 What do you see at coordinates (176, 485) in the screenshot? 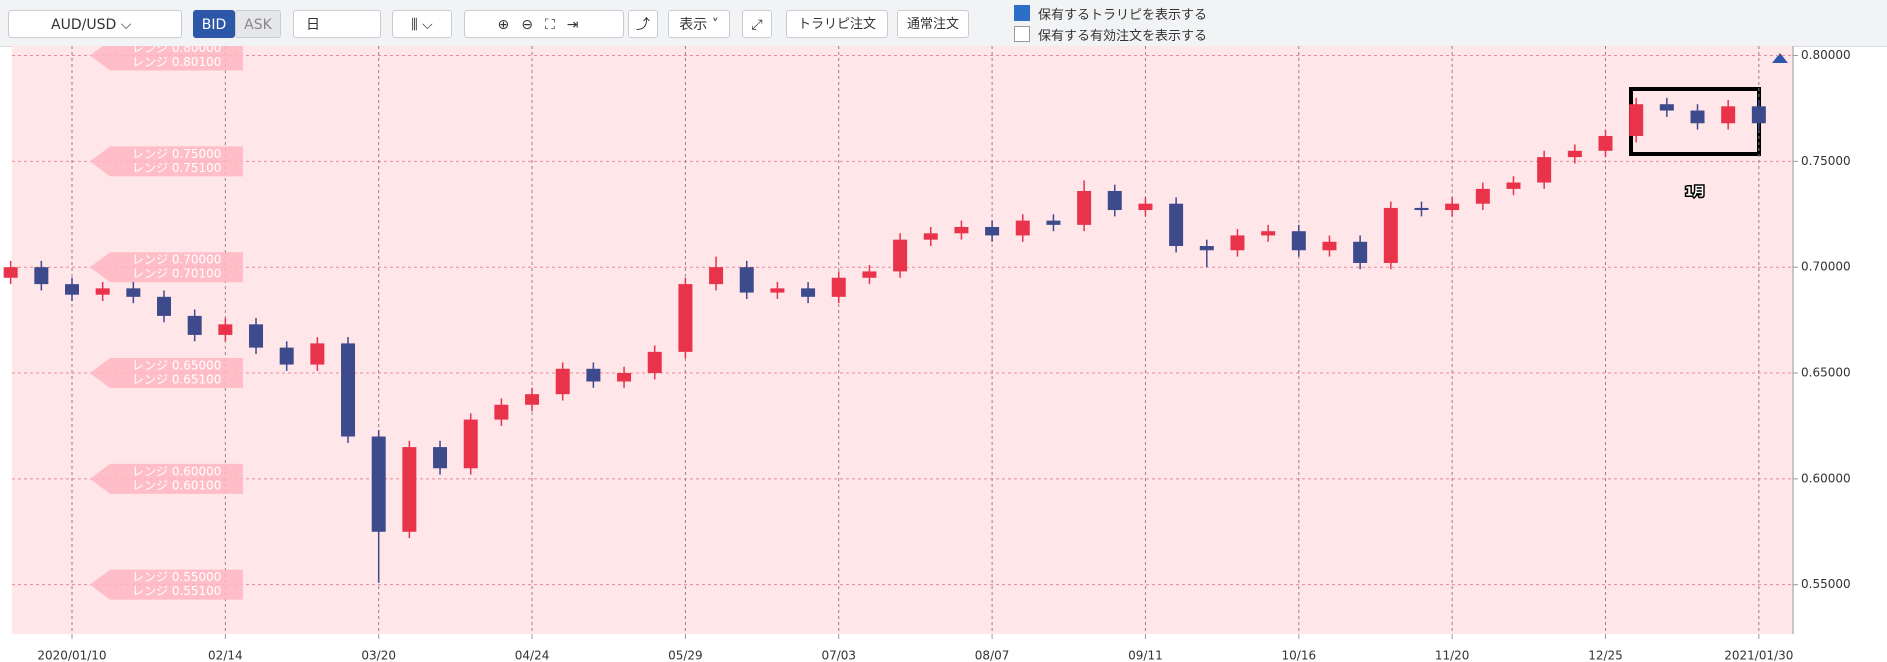
I see `range-tag-label: レンジ 0.60100` at bounding box center [176, 485].